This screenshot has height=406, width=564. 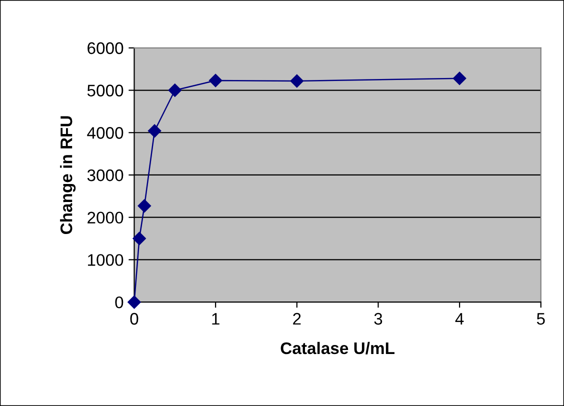 What do you see at coordinates (105, 133) in the screenshot?
I see `y-tick-label: 4000` at bounding box center [105, 133].